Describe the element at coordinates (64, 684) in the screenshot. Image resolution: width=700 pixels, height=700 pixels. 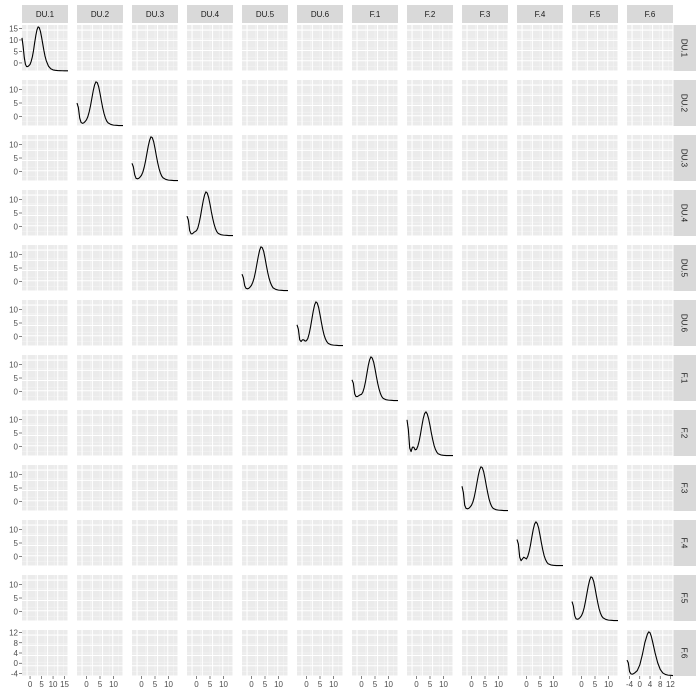
I see `x-tick-label: 15` at that location.